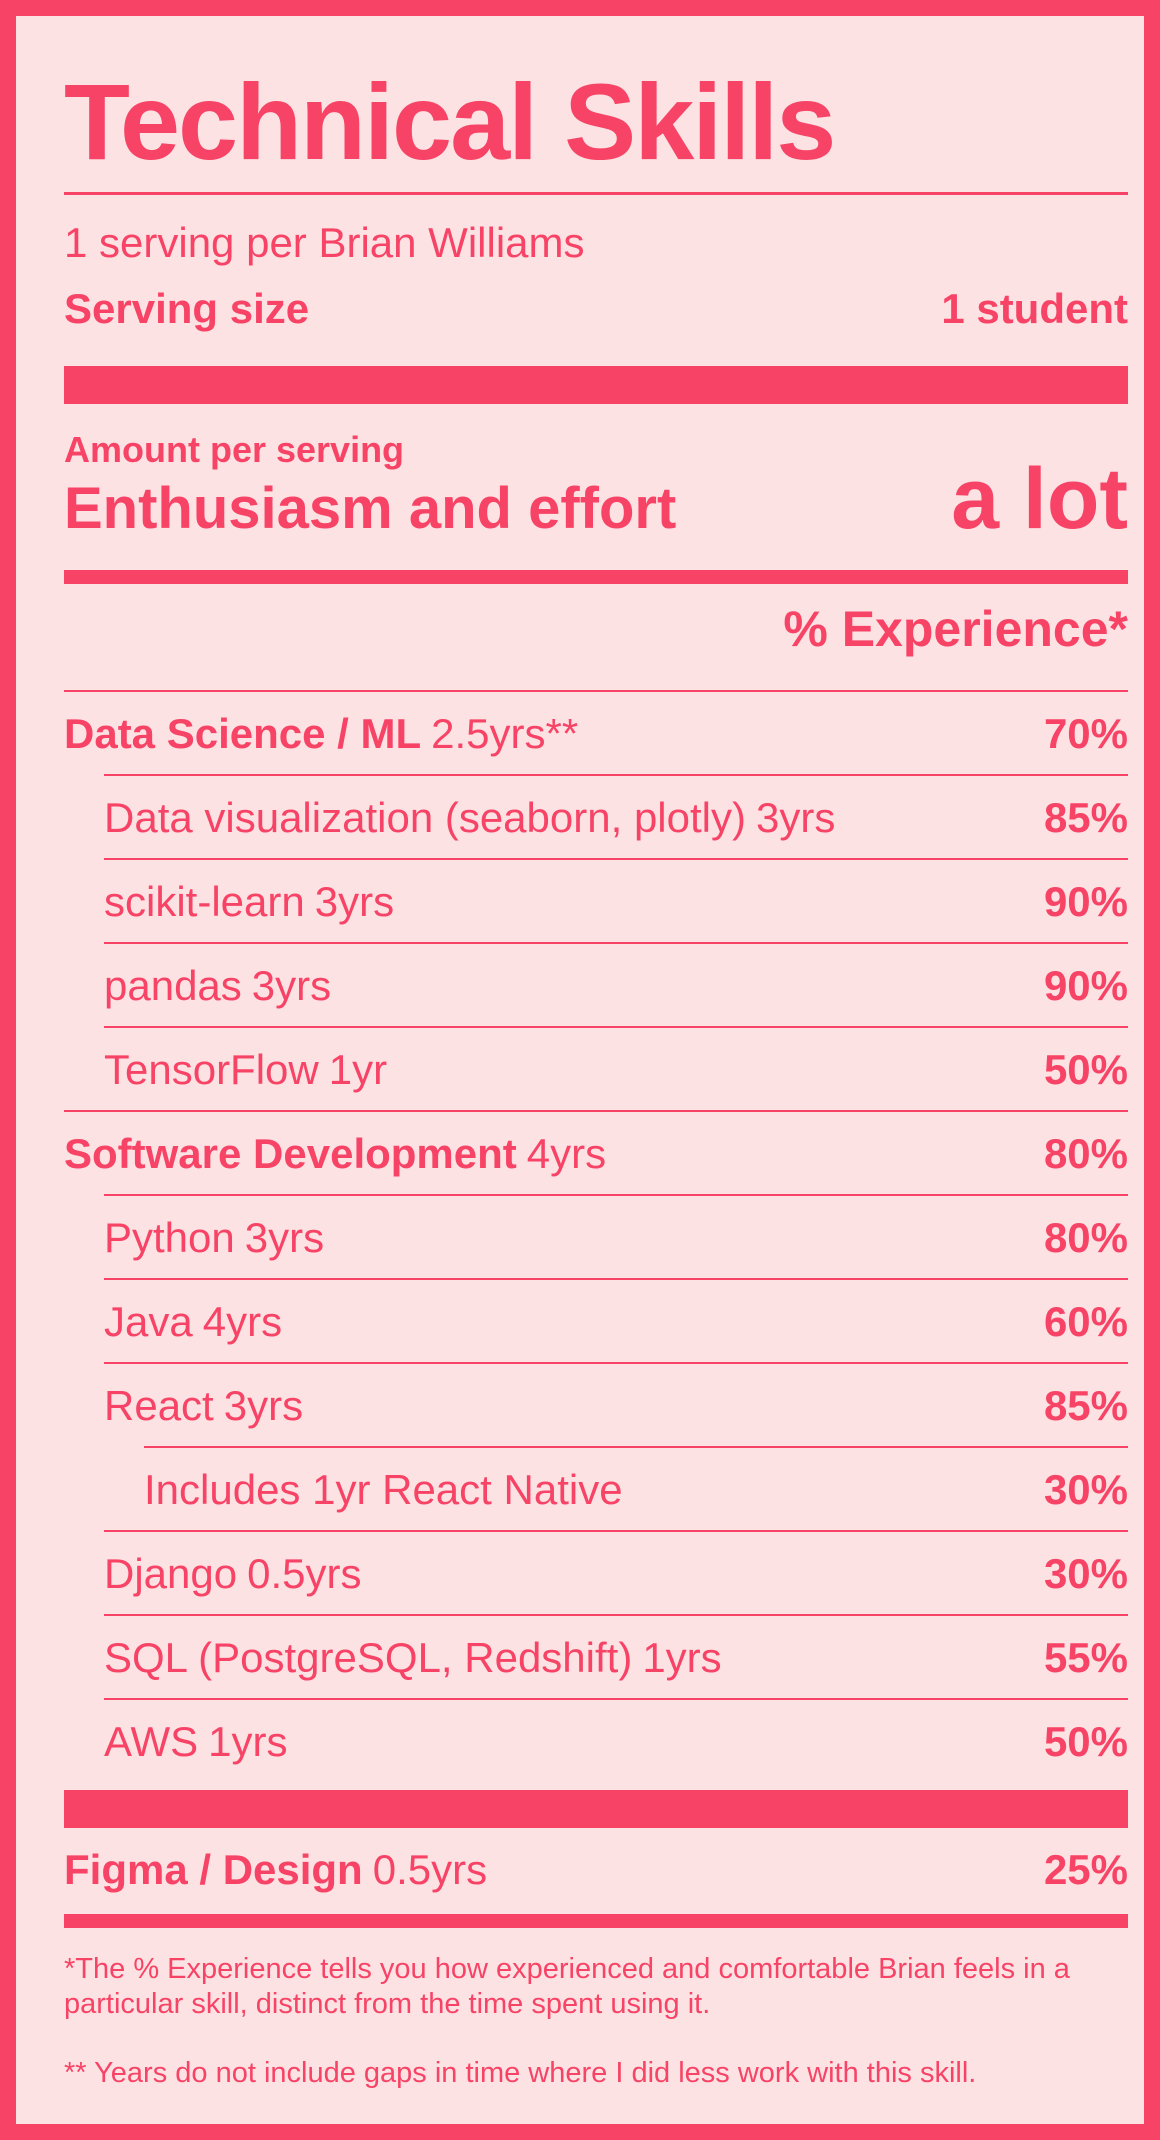  Describe the element at coordinates (596, 1870) in the screenshot. I see `skill-row-figma: Figma / Design 0.5yrs 25%` at that location.